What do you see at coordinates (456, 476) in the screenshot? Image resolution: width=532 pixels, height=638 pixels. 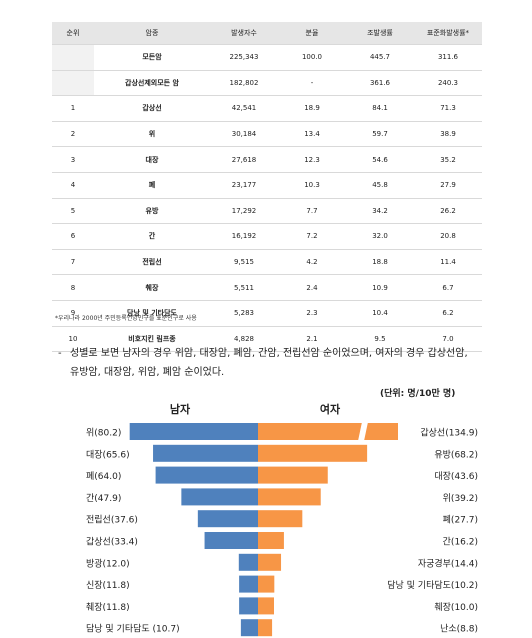 I see `female-bar-label: 대장(43.6)` at bounding box center [456, 476].